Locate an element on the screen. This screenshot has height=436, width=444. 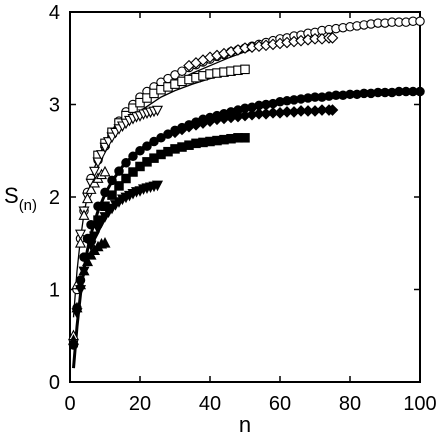
x-tick-label: 40 is located at coordinates (210, 404).